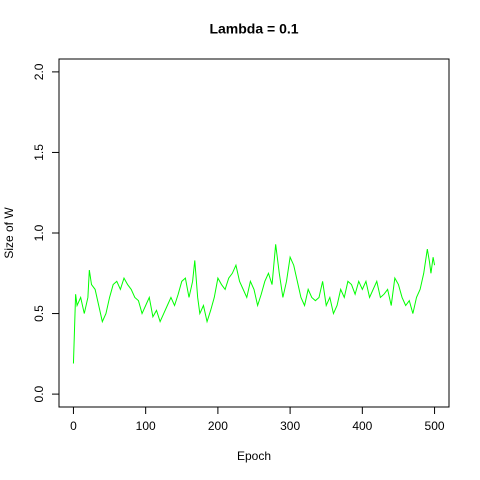 This screenshot has height=480, width=480. What do you see at coordinates (254, 456) in the screenshot?
I see `x-axis-label: Epoch` at bounding box center [254, 456].